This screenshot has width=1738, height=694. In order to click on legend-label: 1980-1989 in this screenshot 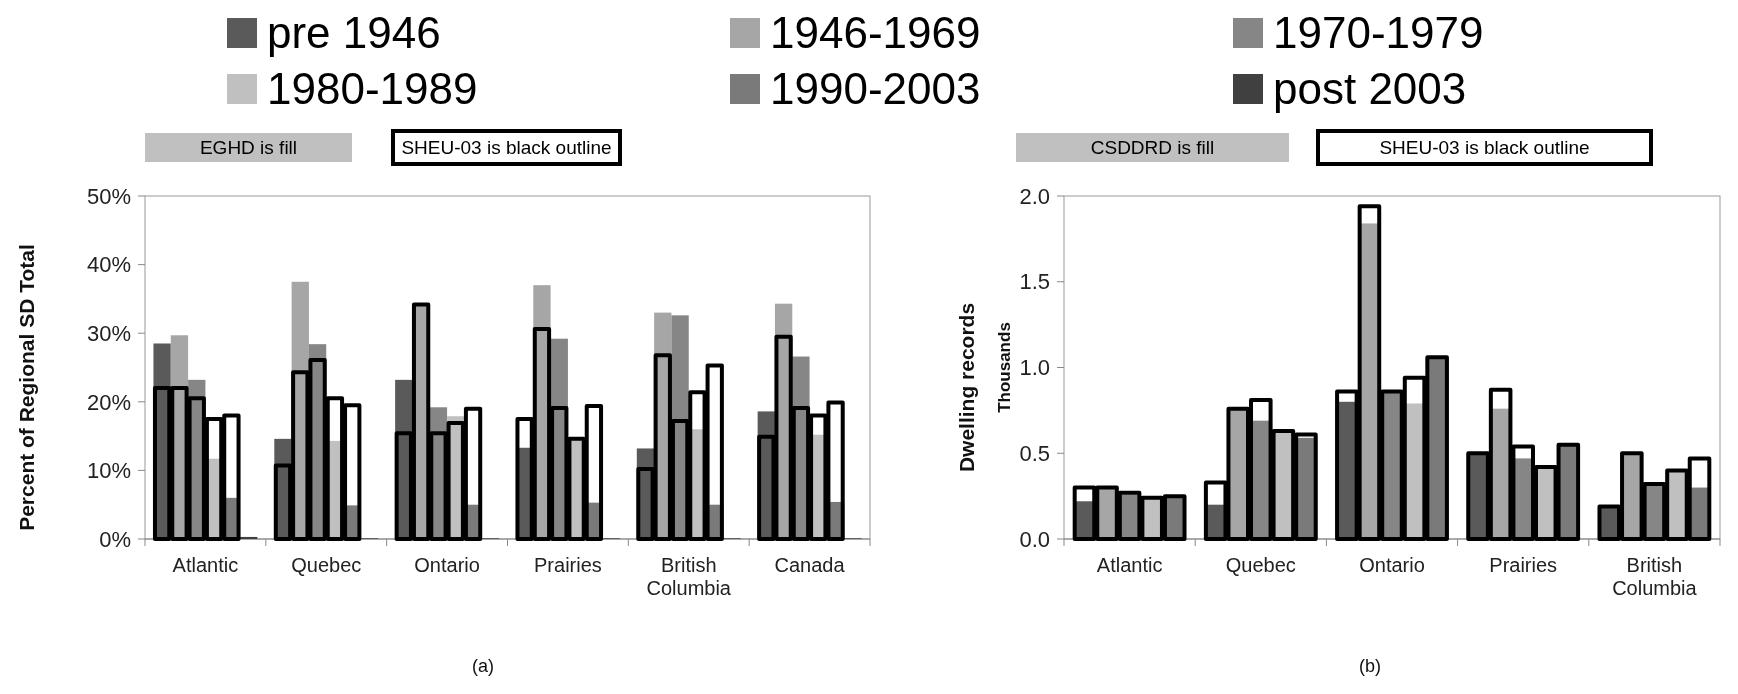, I will do `click(372, 89)`.